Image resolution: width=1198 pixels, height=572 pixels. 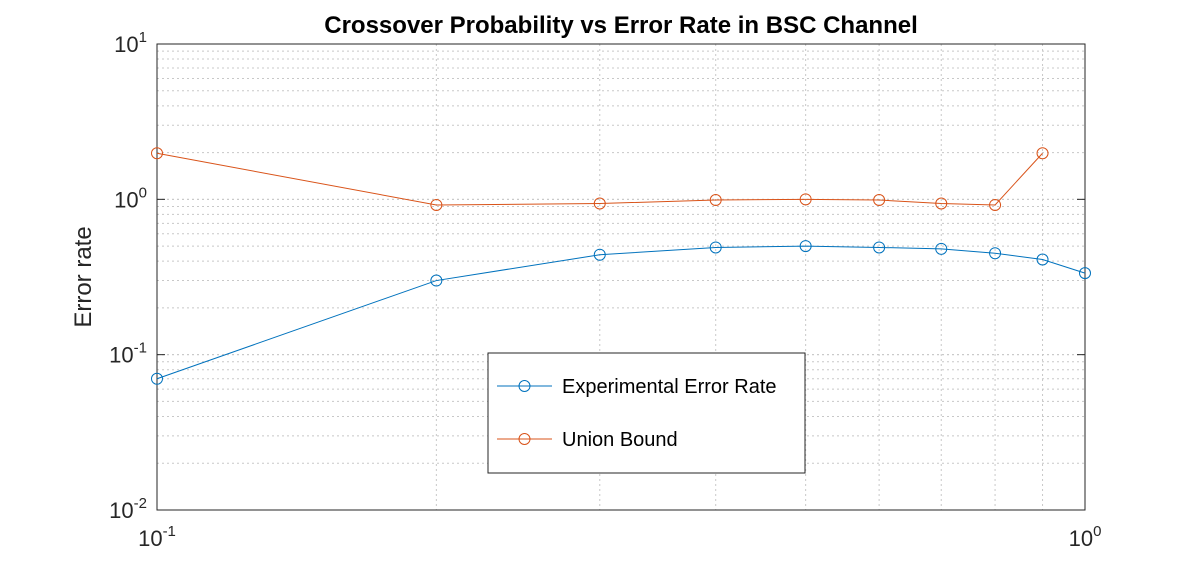 What do you see at coordinates (157, 537) in the screenshot?
I see `x-tick-label: 10⁻¹` at bounding box center [157, 537].